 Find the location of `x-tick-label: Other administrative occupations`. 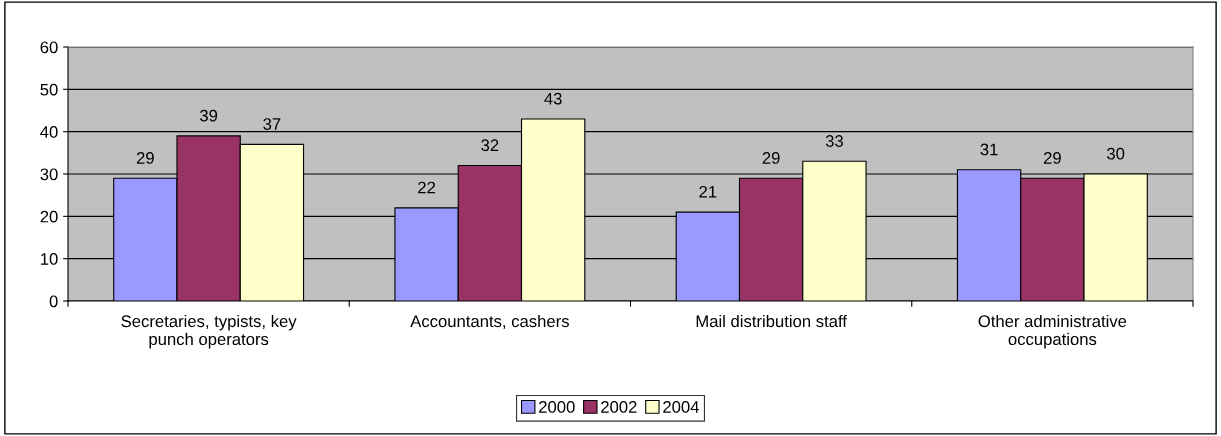

x-tick-label: Other administrative occupations is located at coordinates (1052, 331).